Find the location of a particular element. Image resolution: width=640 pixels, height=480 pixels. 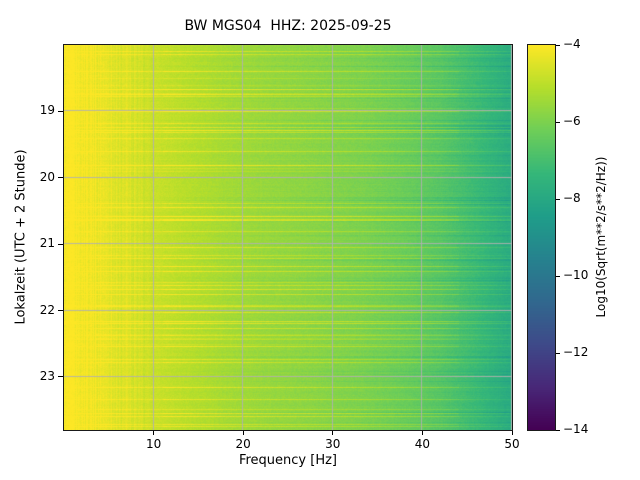

colorbar-label: Log10(Sqrt(m**2/s**2/Hz)) is located at coordinates (601, 237).